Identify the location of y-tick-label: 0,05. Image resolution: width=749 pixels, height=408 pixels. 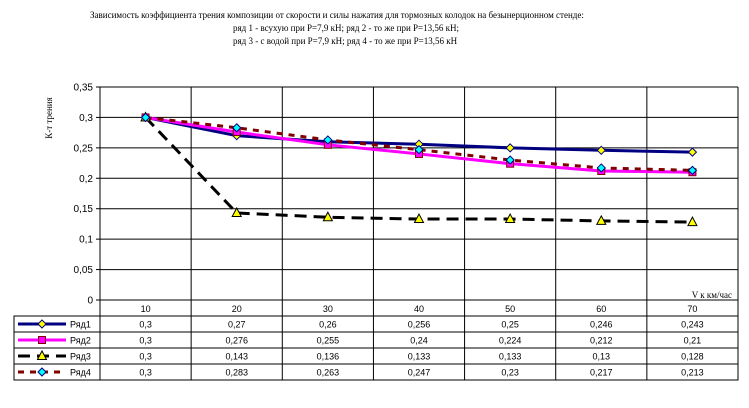
(84, 270).